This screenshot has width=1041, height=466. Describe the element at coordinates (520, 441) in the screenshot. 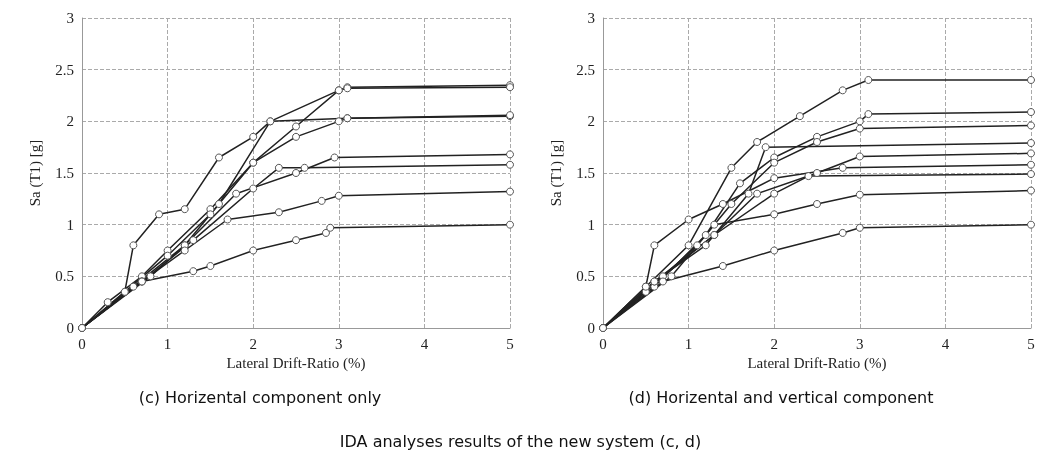

I see `text: IDA analyses results of the new system (c, d)` at that location.